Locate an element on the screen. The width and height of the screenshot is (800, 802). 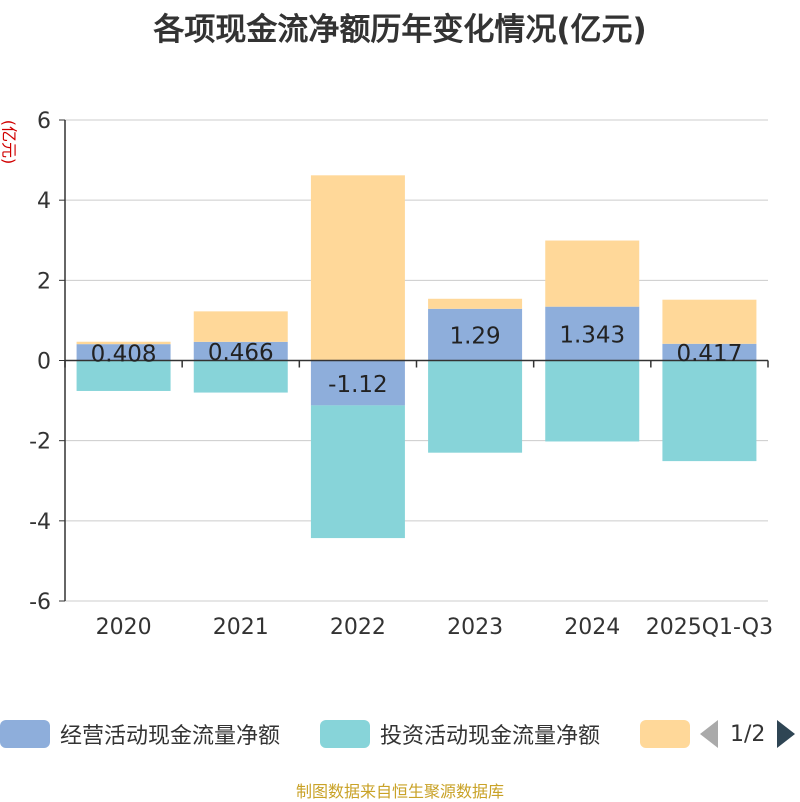
y-tick-label: -6 is located at coordinates (40, 602).